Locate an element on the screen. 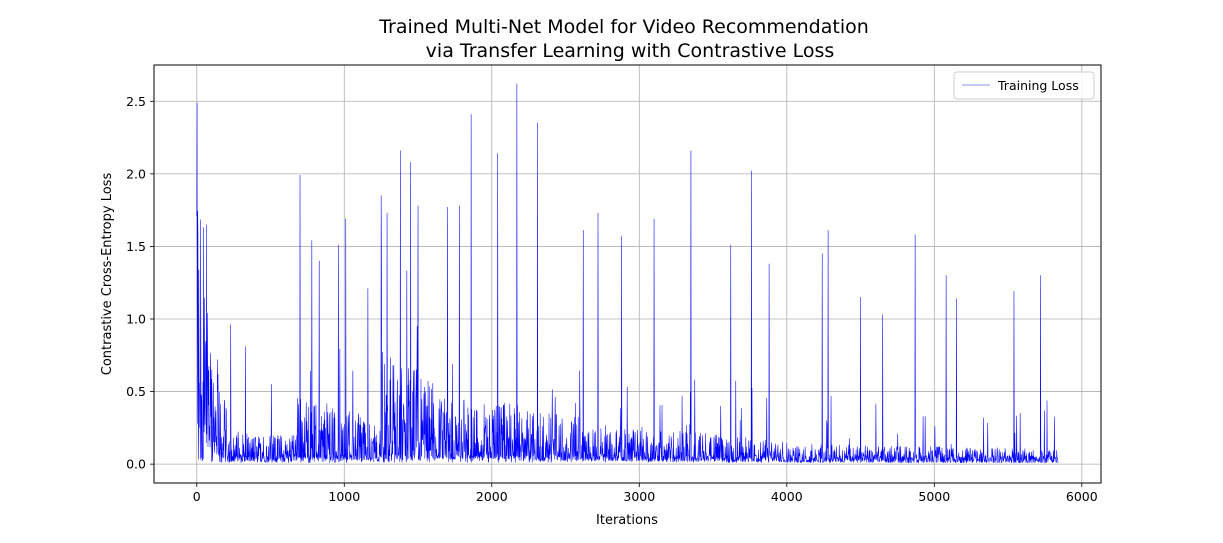 The width and height of the screenshot is (1223, 543). legend: Training Loss is located at coordinates (1024, 85).